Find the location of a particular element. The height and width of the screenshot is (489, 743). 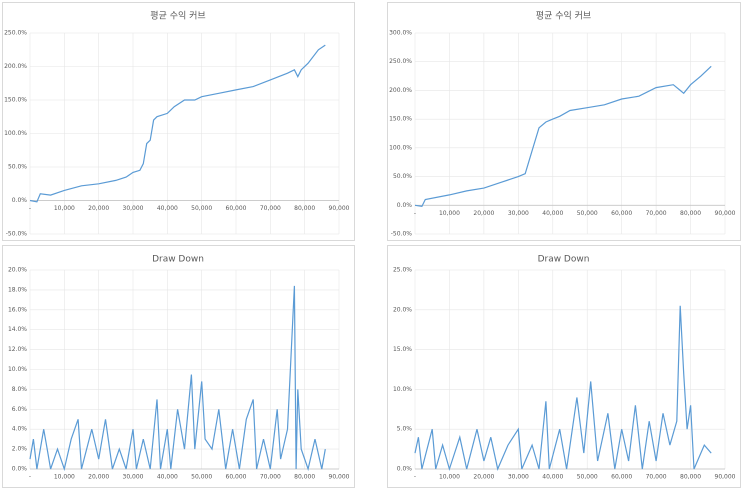

y-tick-label: 18.0% is located at coordinates (17, 289).